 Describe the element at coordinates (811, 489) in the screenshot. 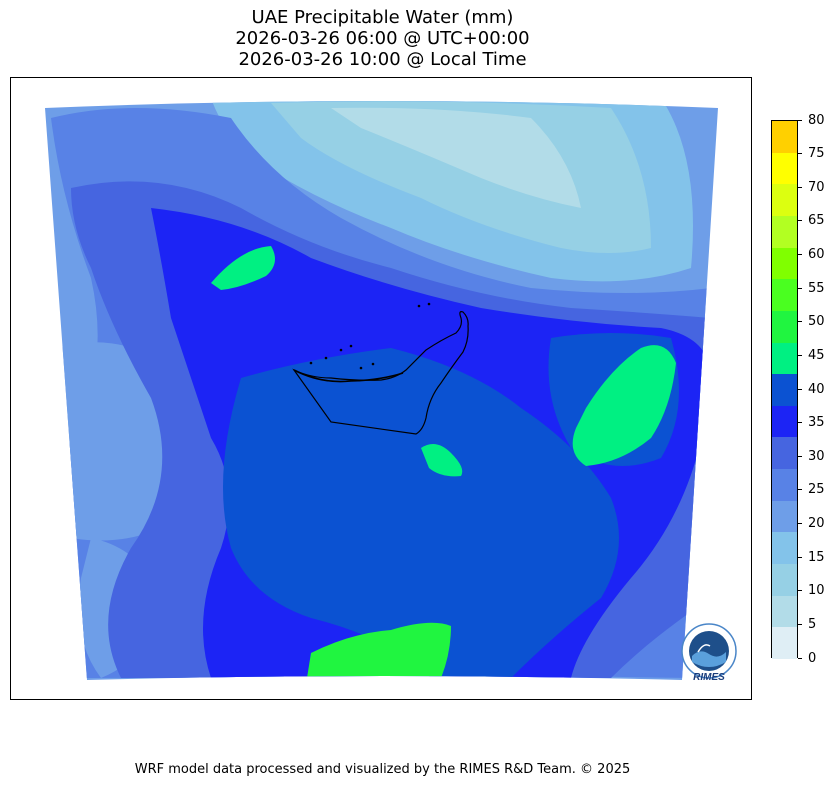

I see `colorbar-tick-label: 25` at that location.